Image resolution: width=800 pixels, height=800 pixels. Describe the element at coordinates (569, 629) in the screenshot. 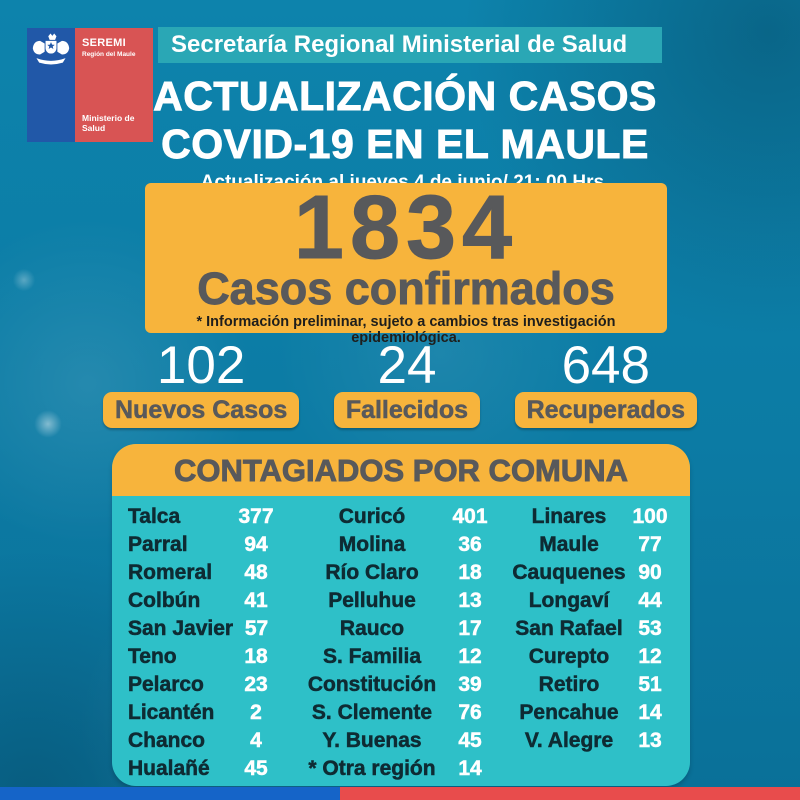

I see `comuna-name: San Rafael` at that location.